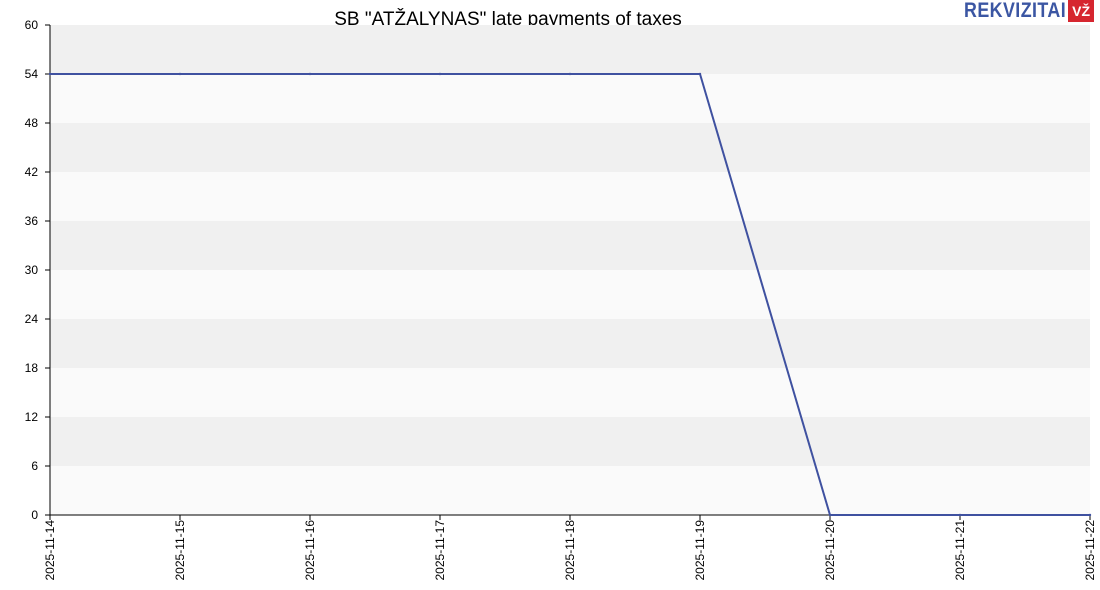 This screenshot has height=590, width=1100. What do you see at coordinates (508, 19) in the screenshot?
I see `chart-title: SB "ATŽALYNAS" late payments of taxes` at bounding box center [508, 19].